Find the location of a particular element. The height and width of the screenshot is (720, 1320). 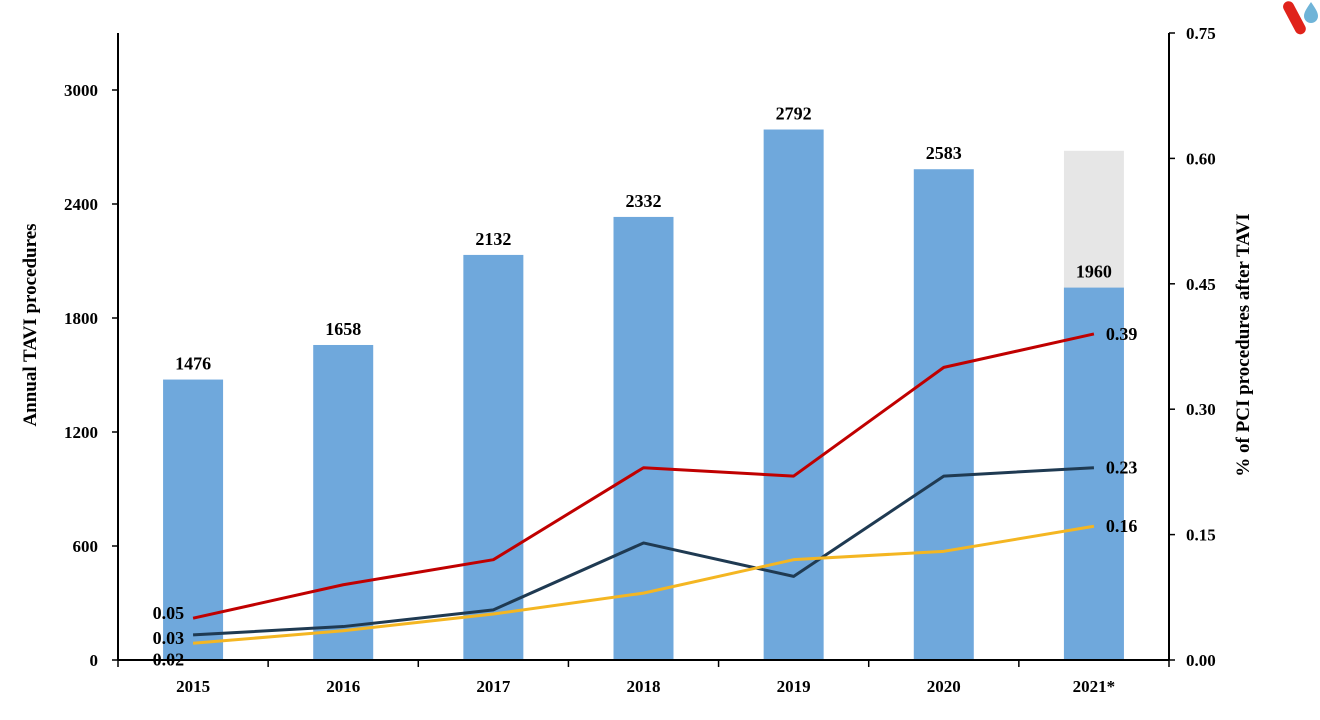

y-right-tick-label: 0.30 is located at coordinates (1201, 409).